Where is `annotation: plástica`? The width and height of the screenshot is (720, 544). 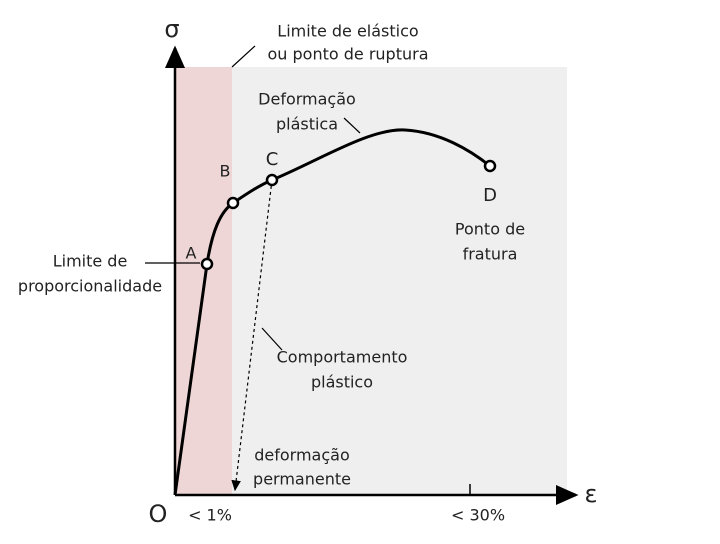 annotation: plástica is located at coordinates (307, 124).